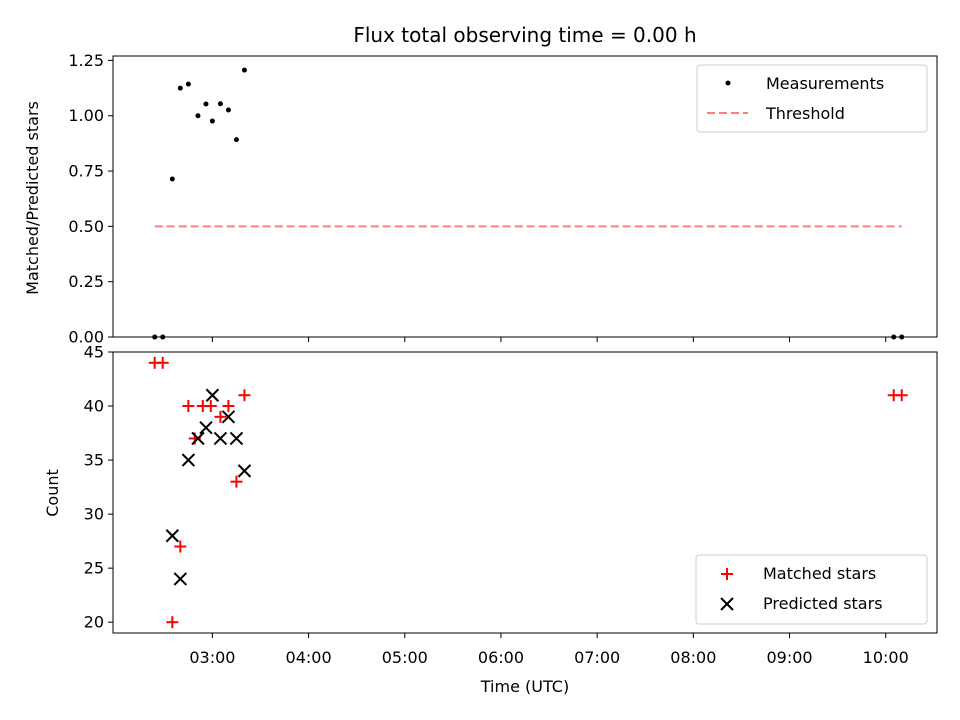 Image resolution: width=960 pixels, height=720 pixels. I want to click on y-tick-label: 30, so click(94, 514).